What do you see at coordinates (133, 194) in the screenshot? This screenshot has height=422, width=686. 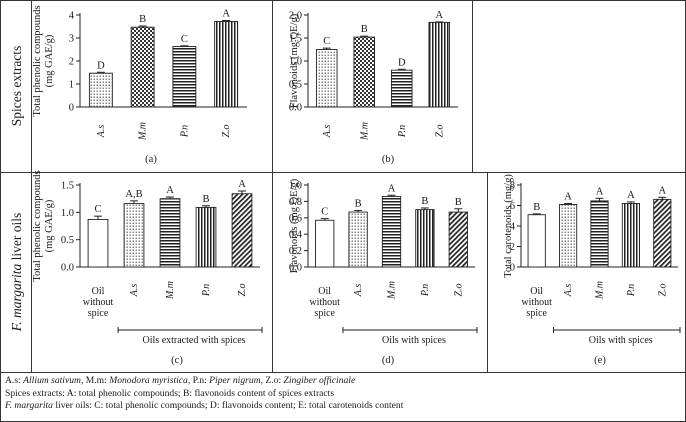 I see `significance-letter: A,B` at bounding box center [133, 194].